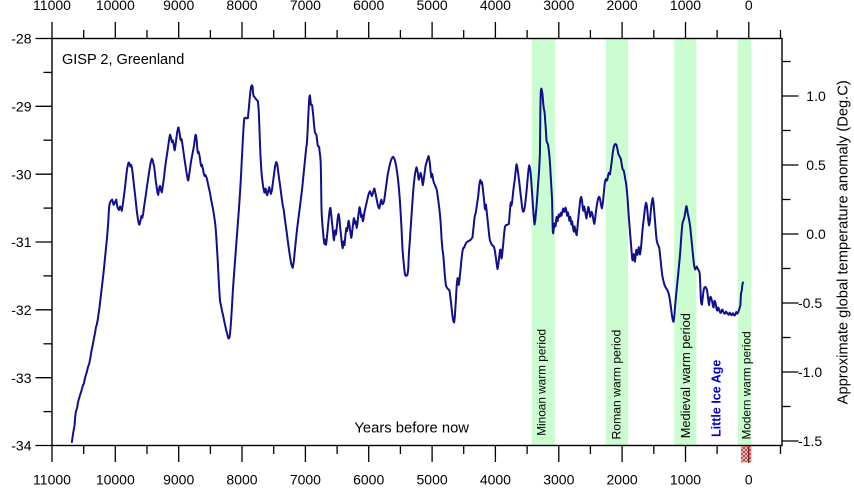 The width and height of the screenshot is (854, 490). I want to click on svg-text: -31, so click(21, 242).